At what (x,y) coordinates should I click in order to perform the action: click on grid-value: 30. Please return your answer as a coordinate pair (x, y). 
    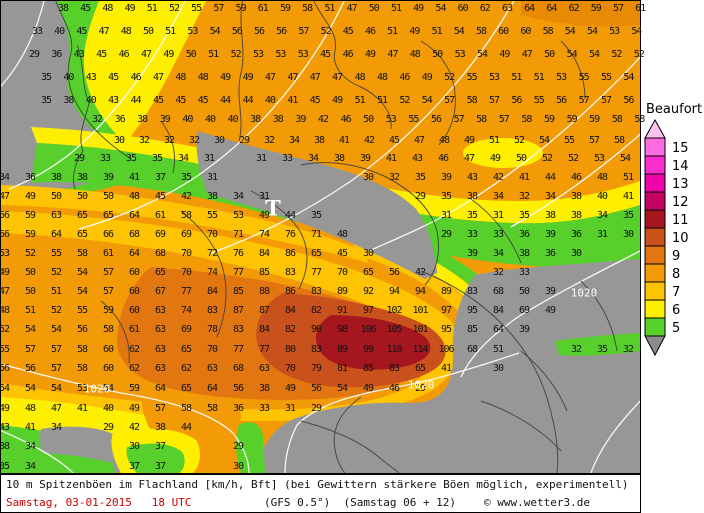
    Looking at the image, I should click on (238, 466).